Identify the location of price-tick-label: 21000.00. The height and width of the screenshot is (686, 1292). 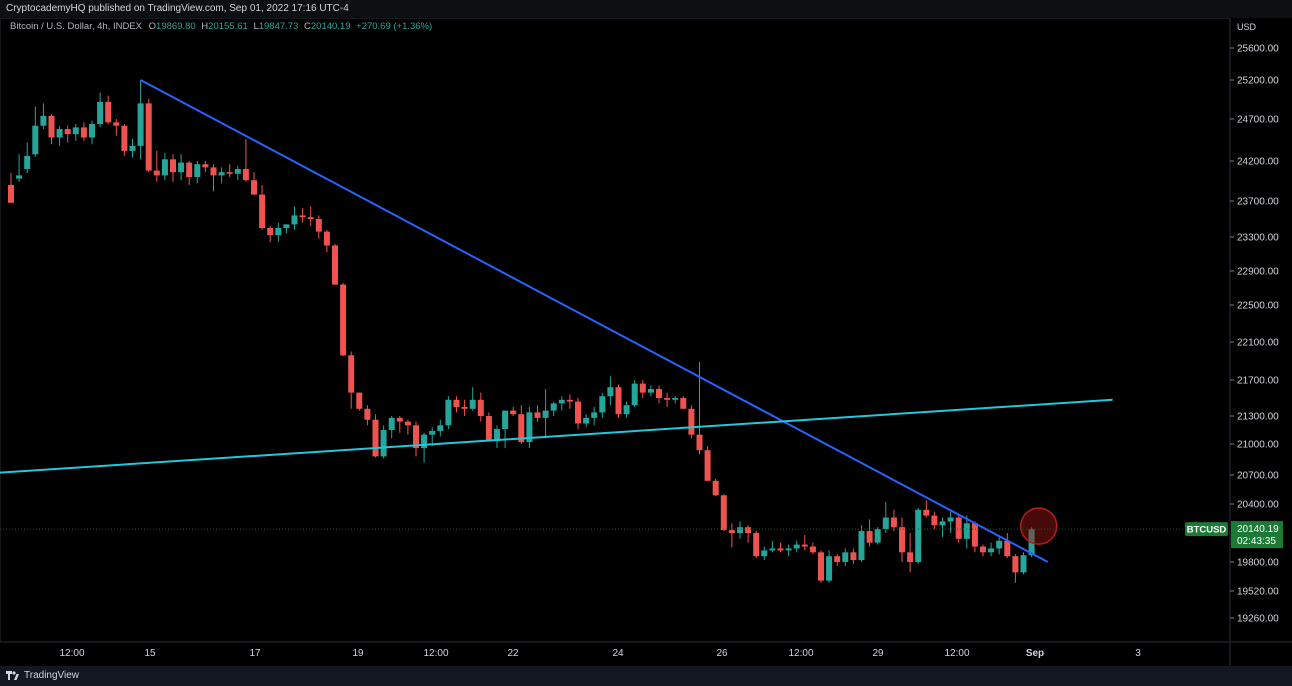
(1258, 445).